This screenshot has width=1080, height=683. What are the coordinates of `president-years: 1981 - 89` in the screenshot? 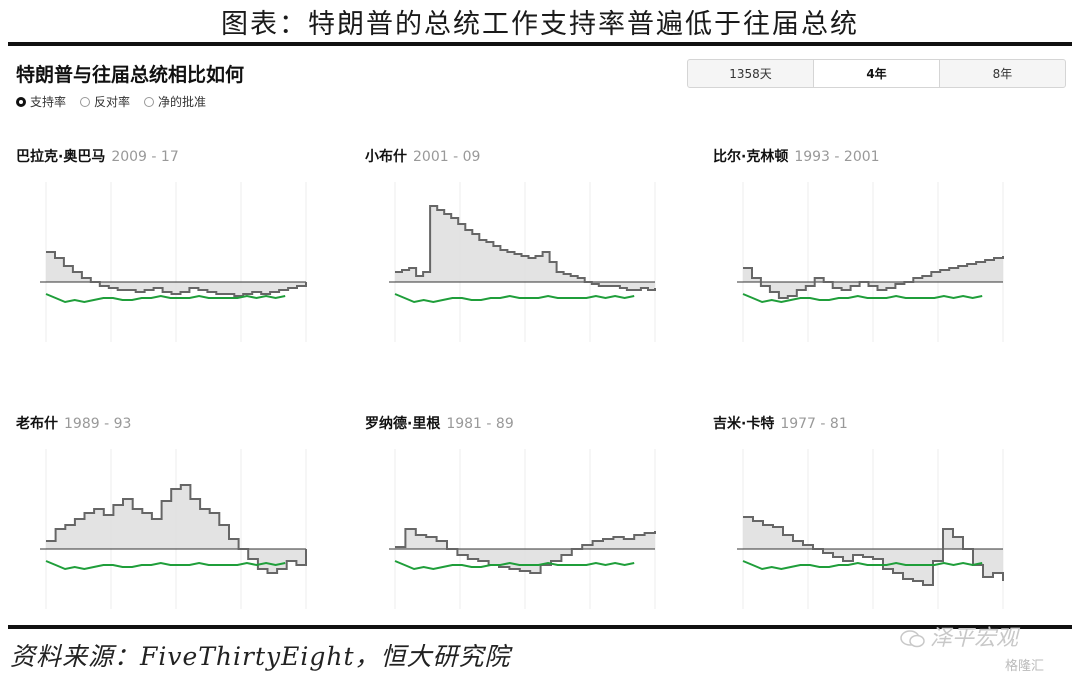 It's located at (480, 424).